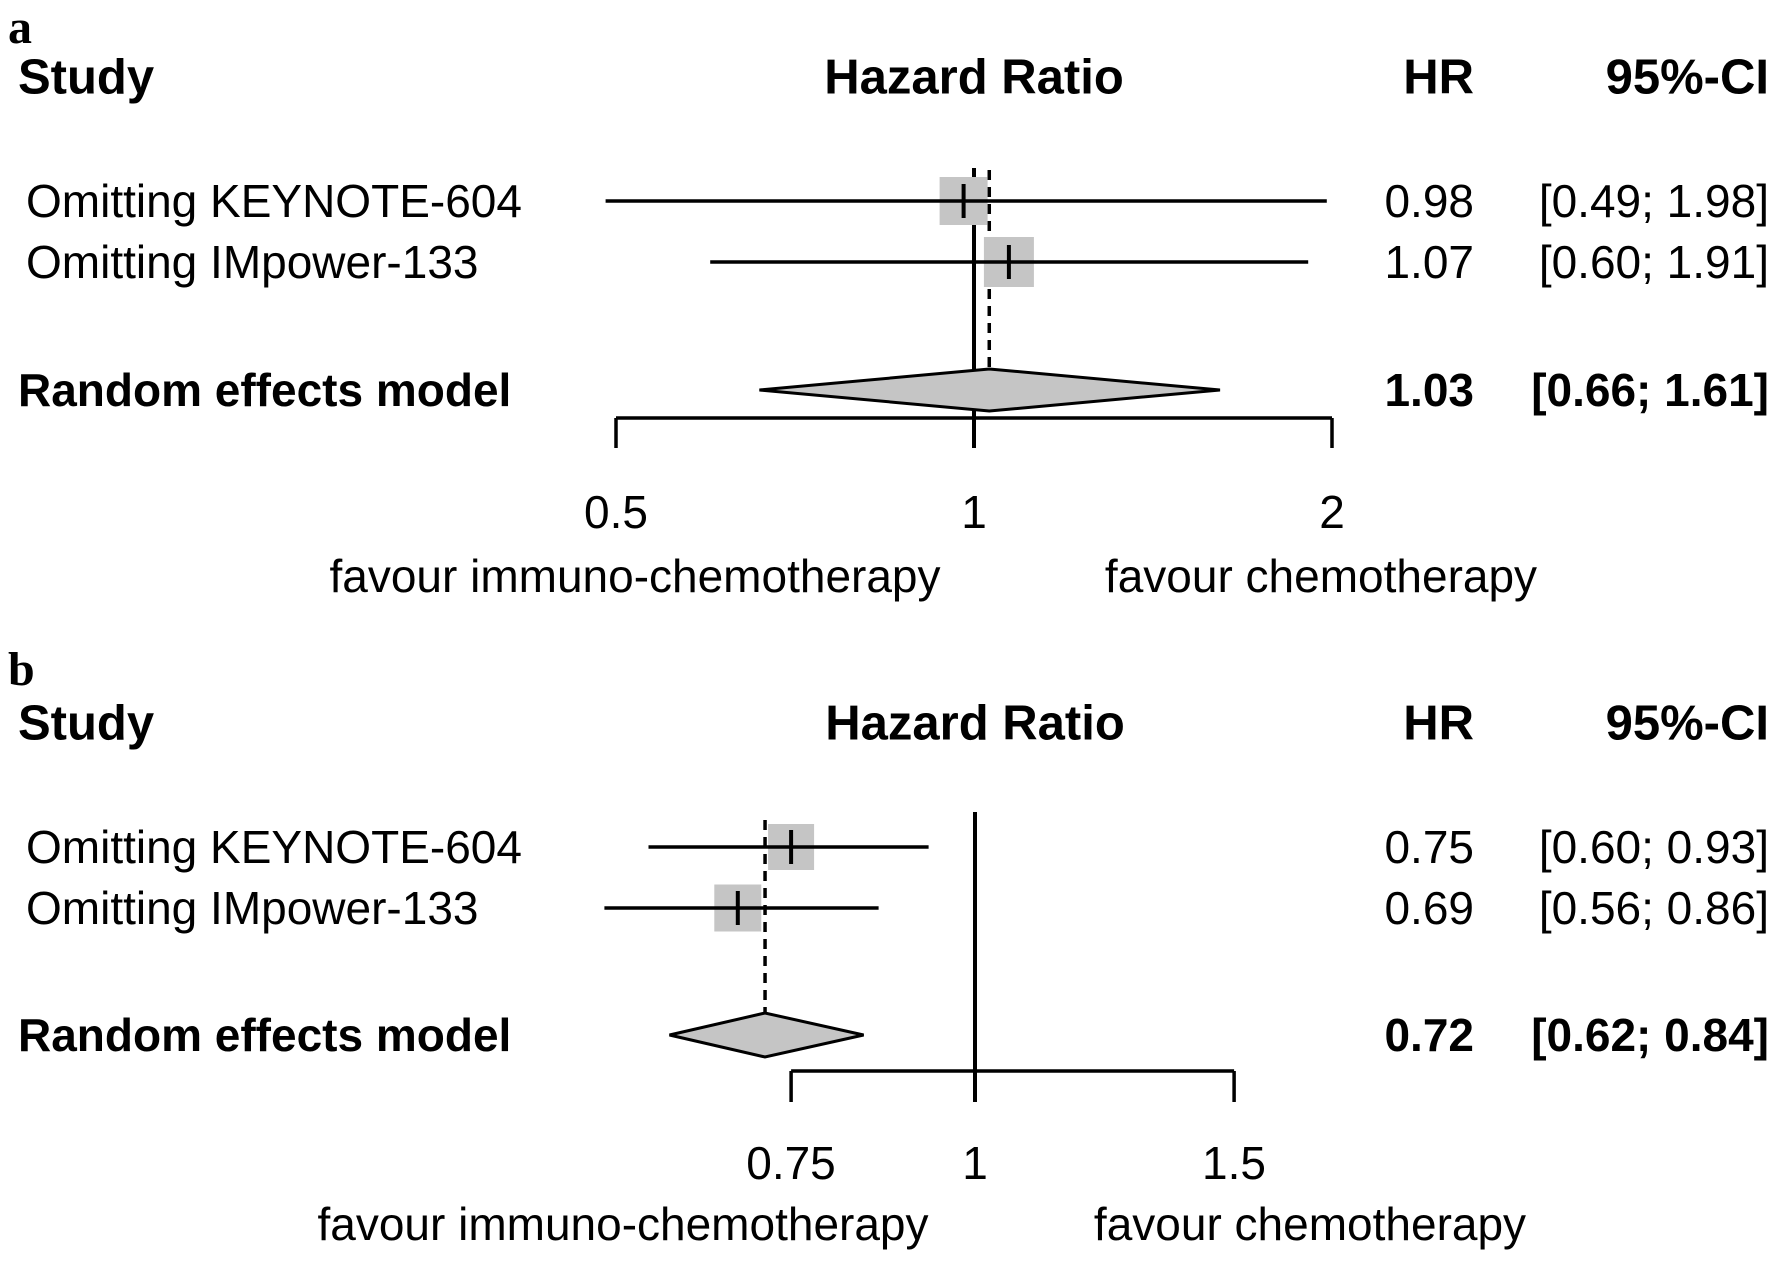 The width and height of the screenshot is (1772, 1265). Describe the element at coordinates (1429, 262) in the screenshot. I see `hr-value: 1.07` at that location.